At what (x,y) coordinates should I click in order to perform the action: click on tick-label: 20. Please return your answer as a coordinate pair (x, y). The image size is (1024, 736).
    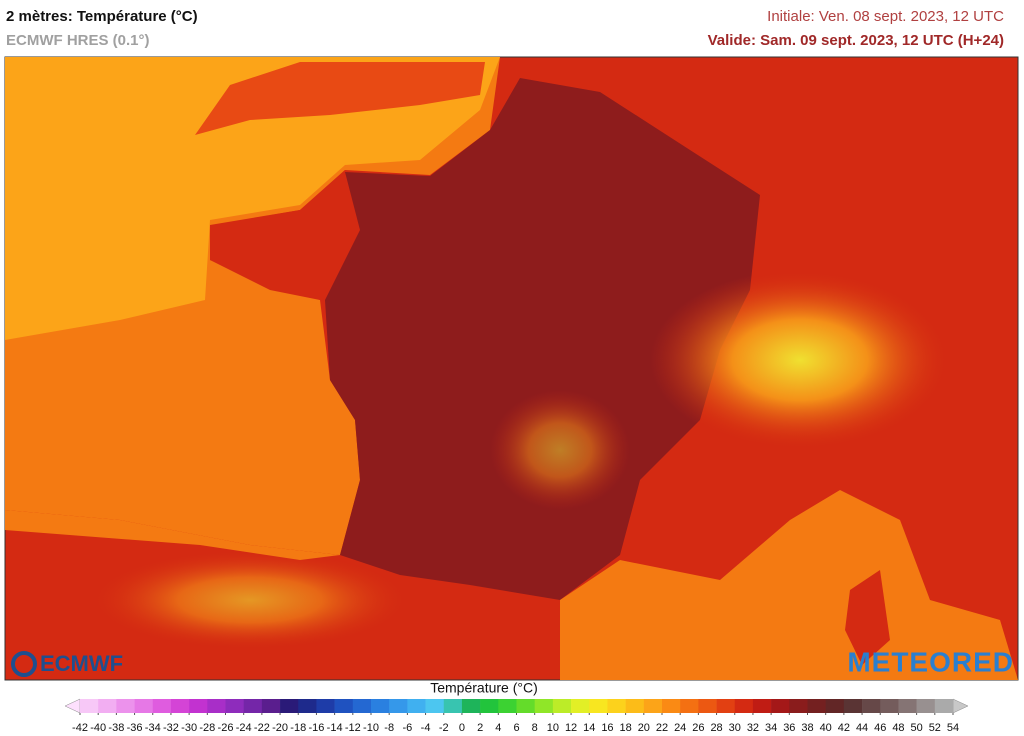
    Looking at the image, I should click on (644, 728).